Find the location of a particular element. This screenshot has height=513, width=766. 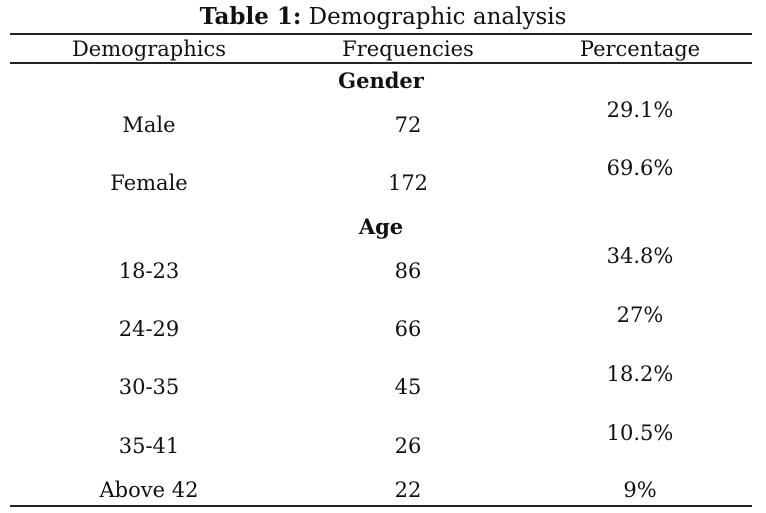

row-percentage: 34.8% is located at coordinates (640, 256).